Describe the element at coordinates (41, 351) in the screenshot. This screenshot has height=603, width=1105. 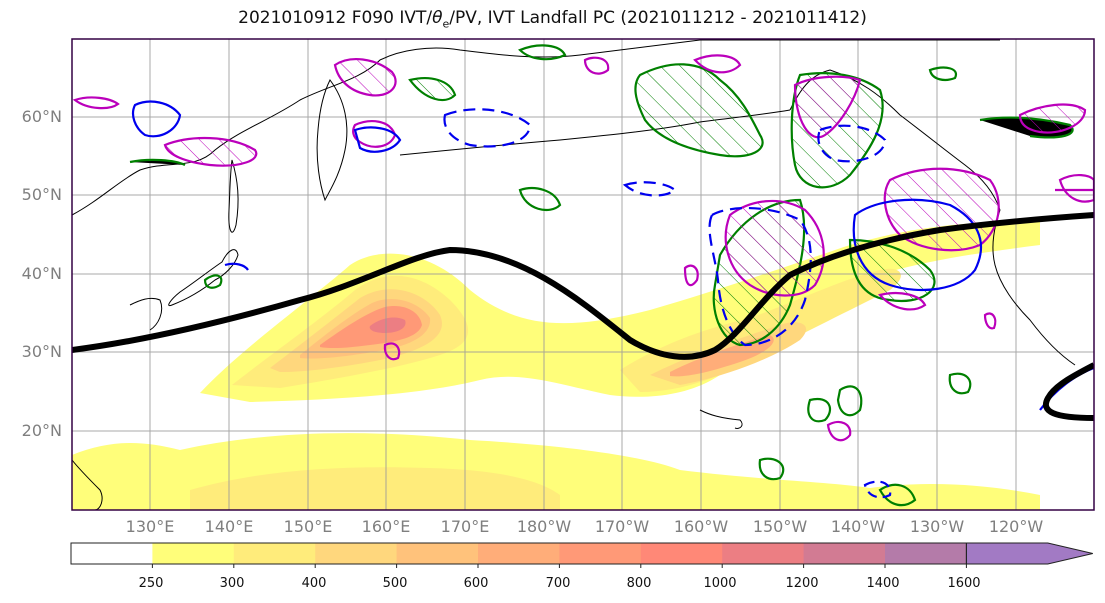
I see `lat-label-30n: 30°N` at that location.